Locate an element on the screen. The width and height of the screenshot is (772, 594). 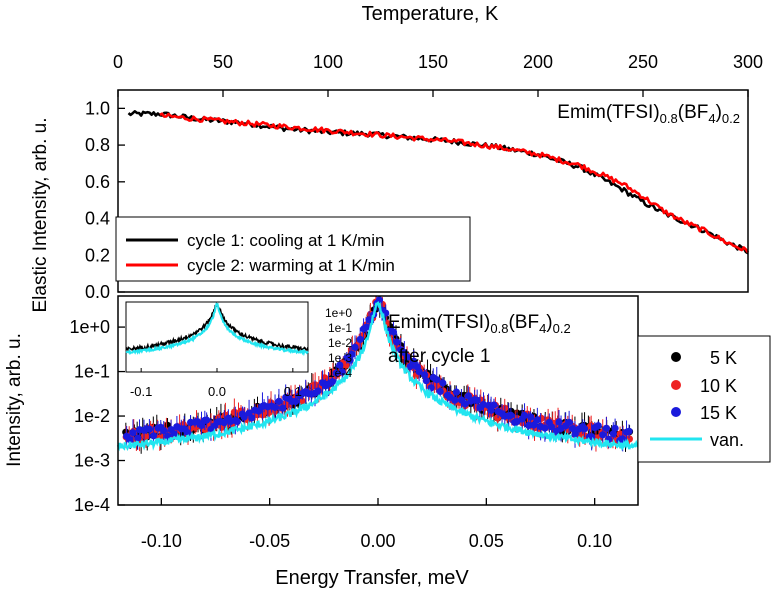
inset-plot: -0.1 0.0 0.1 1e+01e-11e-21e-31e-4 is located at coordinates (238, 350).